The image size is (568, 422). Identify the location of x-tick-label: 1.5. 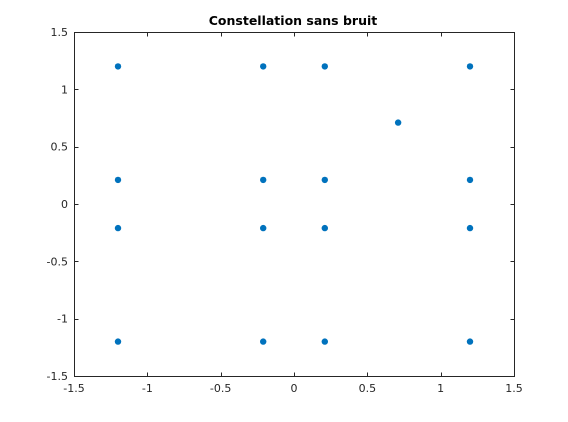
(514, 388).